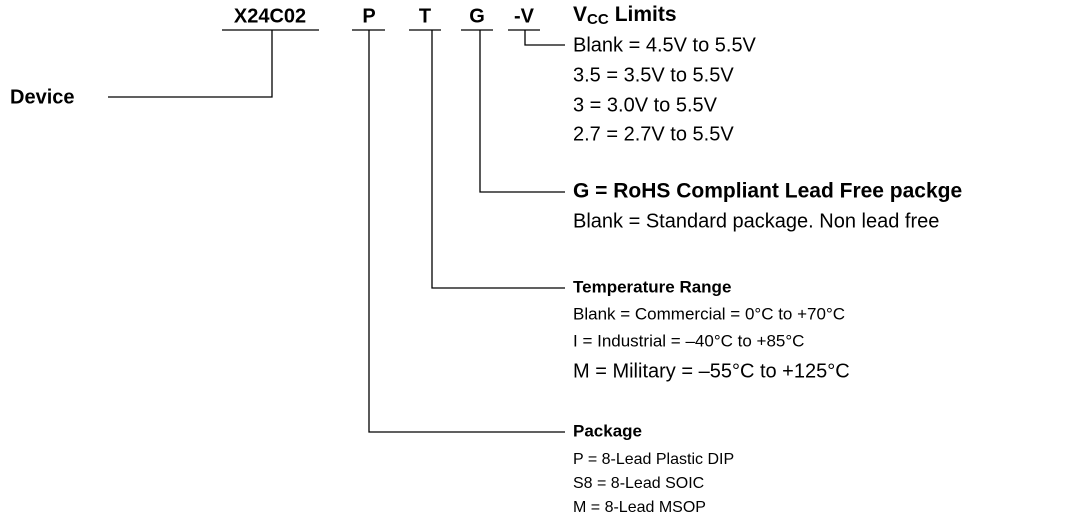 The height and width of the screenshot is (524, 1078). What do you see at coordinates (665, 45) in the screenshot?
I see `group-item: Blank = 4.5V to 5.5V` at bounding box center [665, 45].